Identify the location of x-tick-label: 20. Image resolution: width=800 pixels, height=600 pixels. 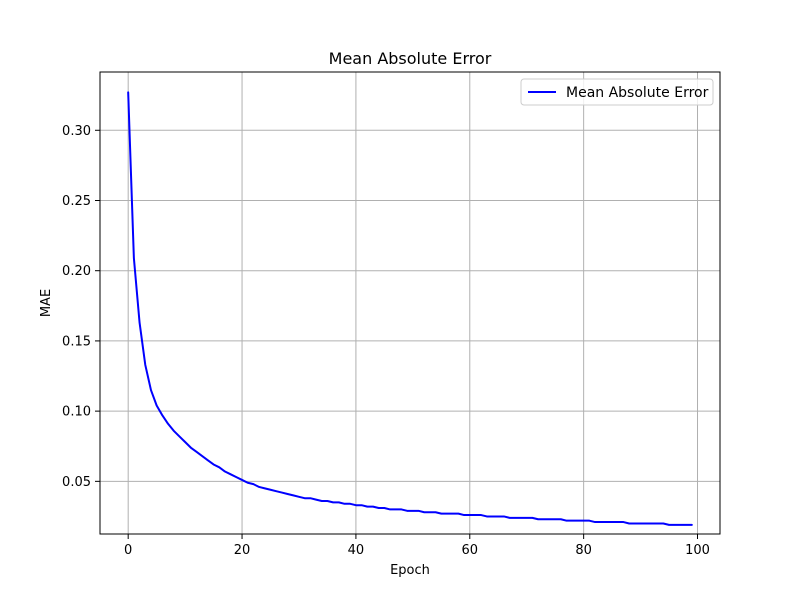
(242, 550).